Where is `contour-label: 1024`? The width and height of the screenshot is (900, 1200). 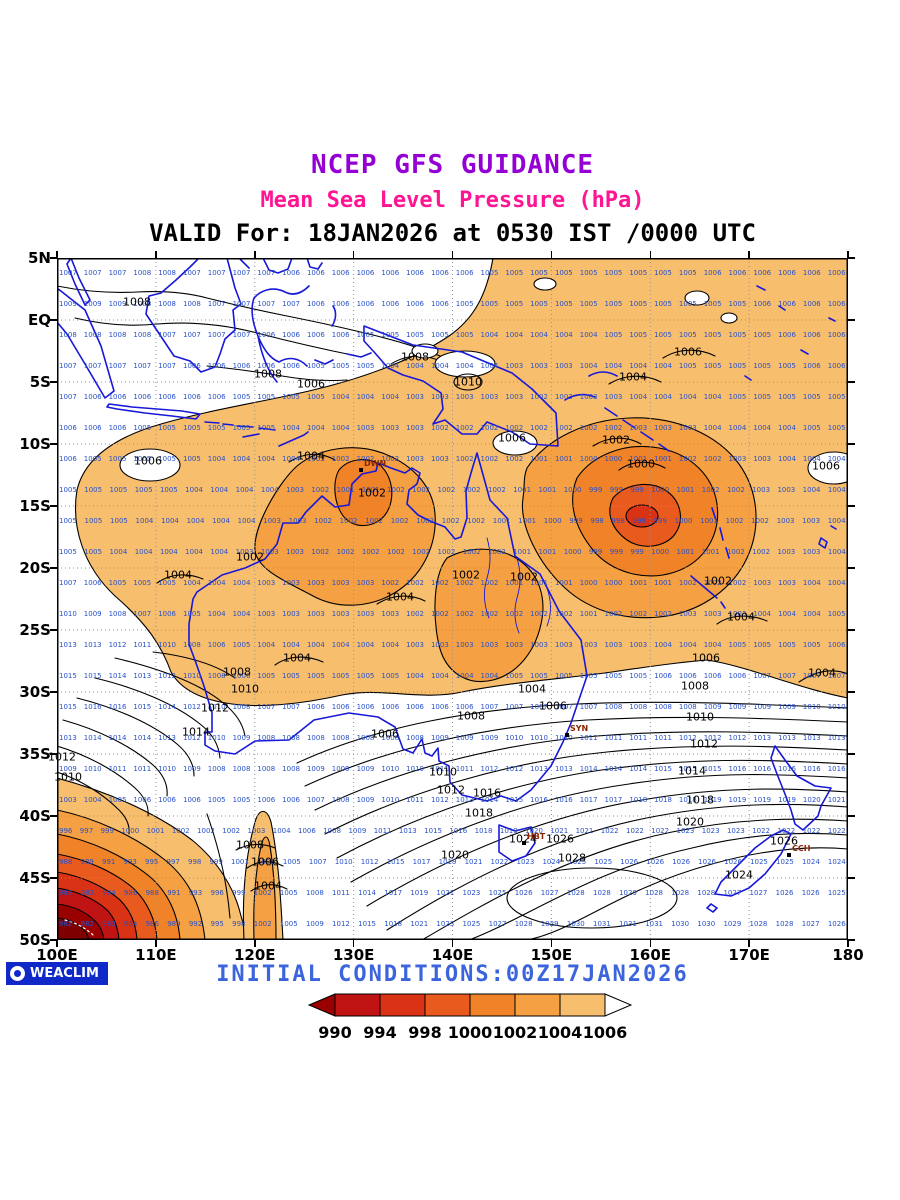 contour-label: 1024 is located at coordinates (523, 839).